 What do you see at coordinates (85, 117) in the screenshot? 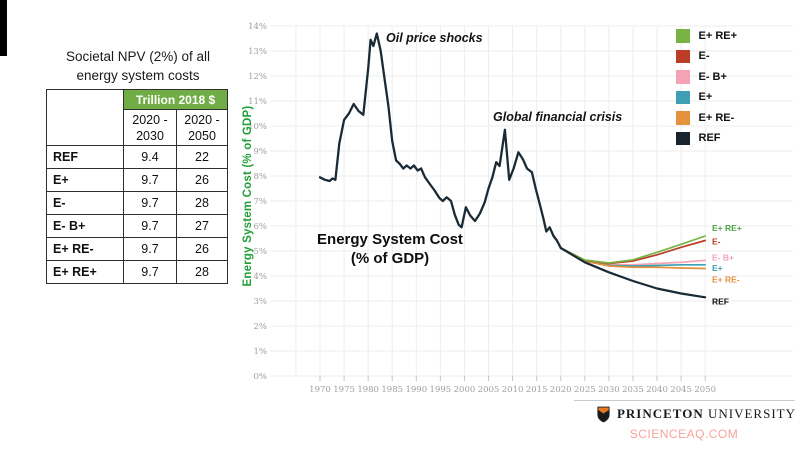
I see `empty-corner-cell` at bounding box center [85, 117].